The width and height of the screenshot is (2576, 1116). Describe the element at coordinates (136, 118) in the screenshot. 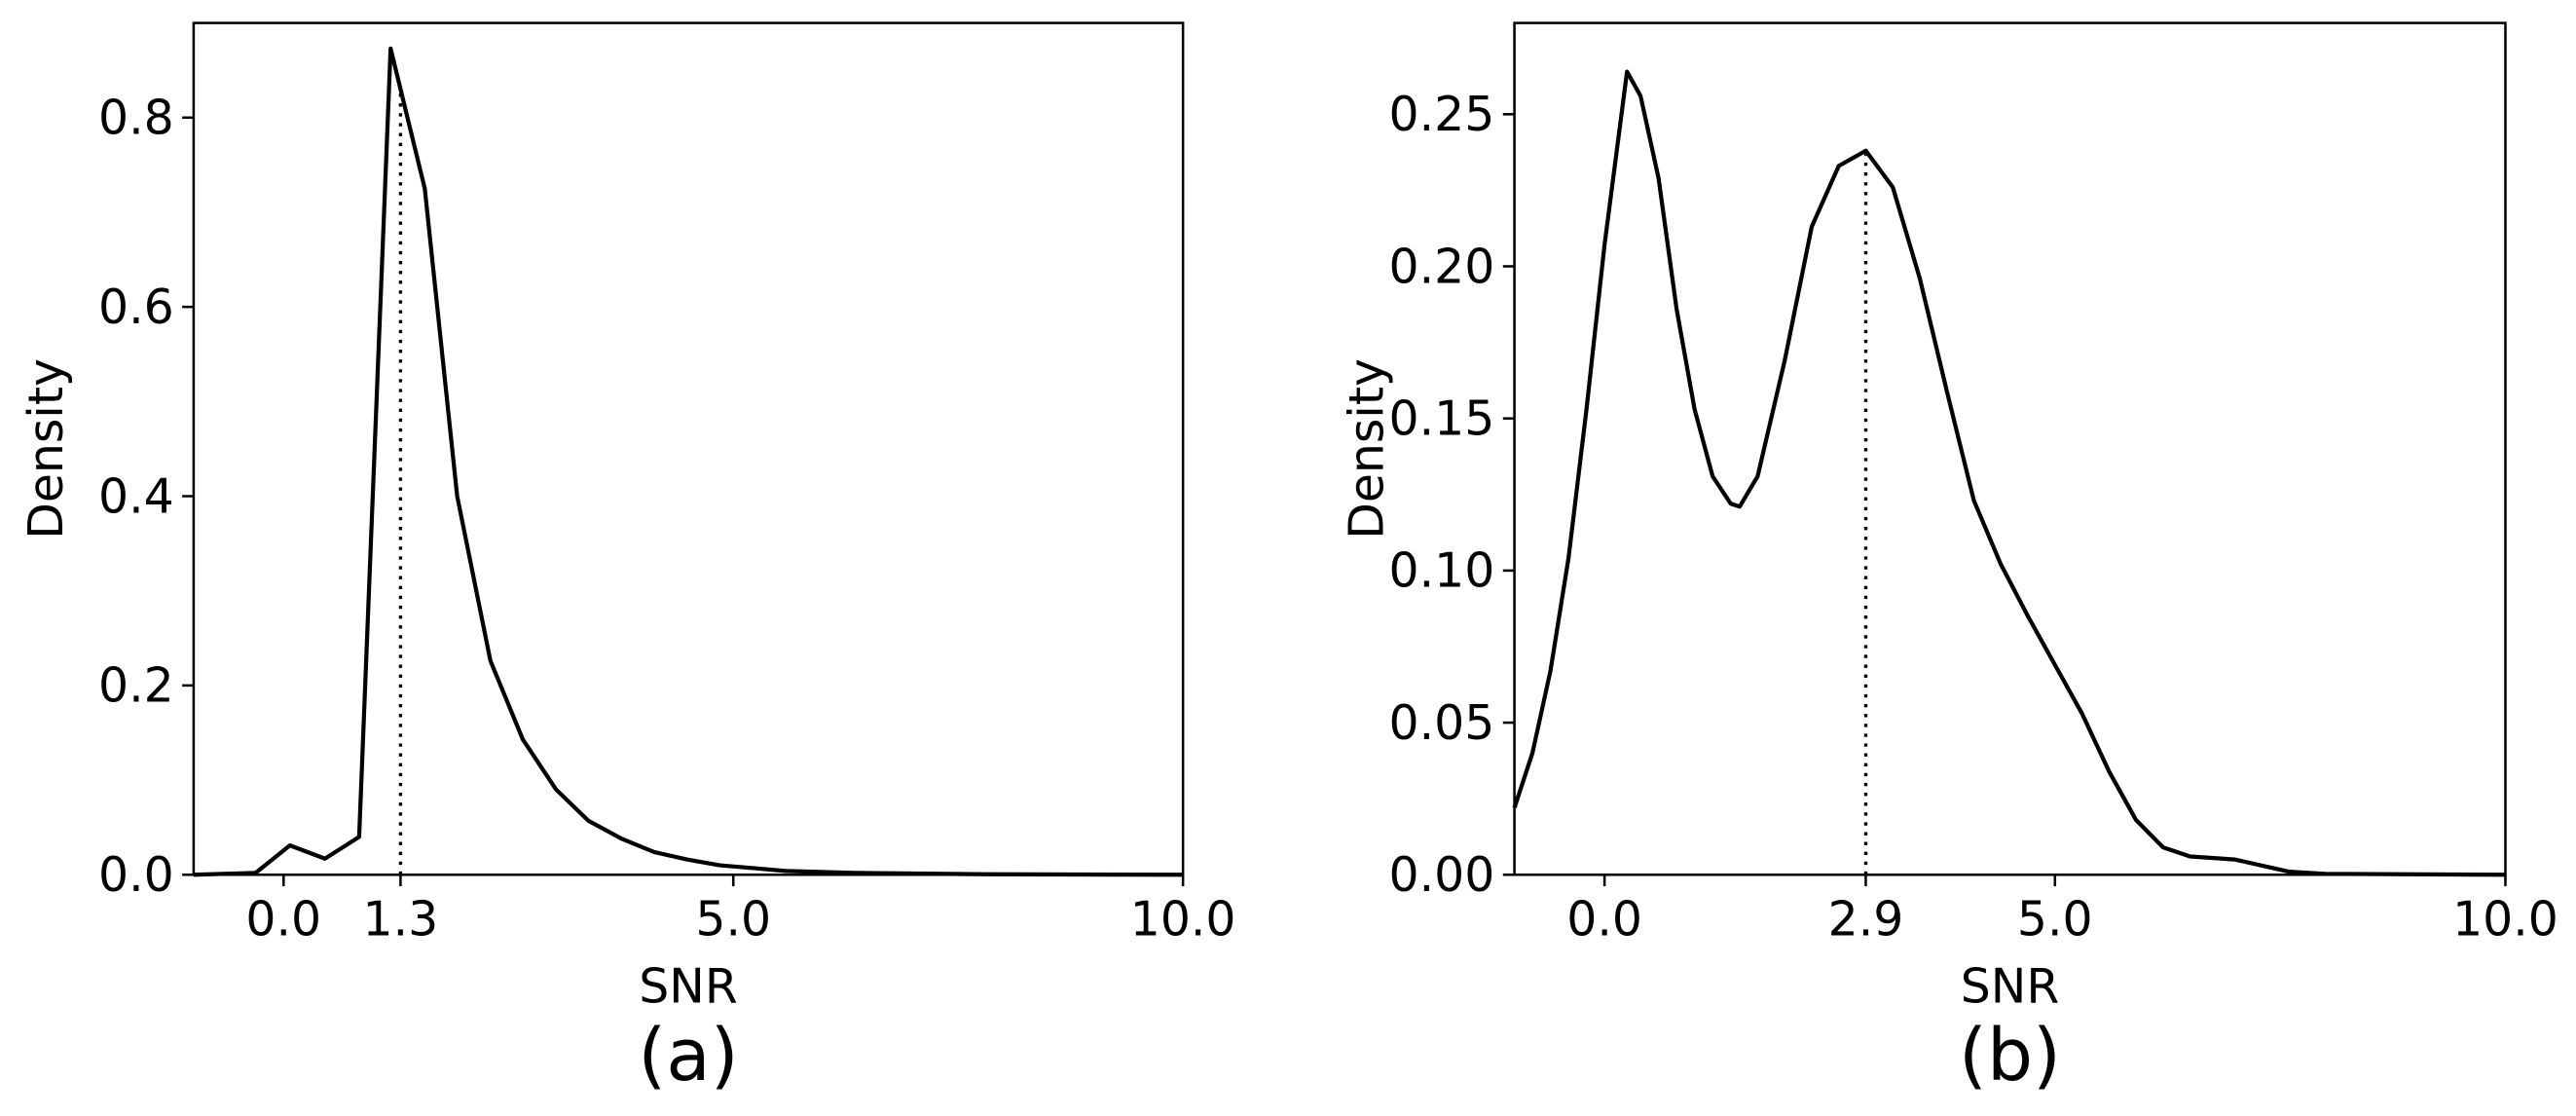

I see `y-tick-label: 0.8` at that location.